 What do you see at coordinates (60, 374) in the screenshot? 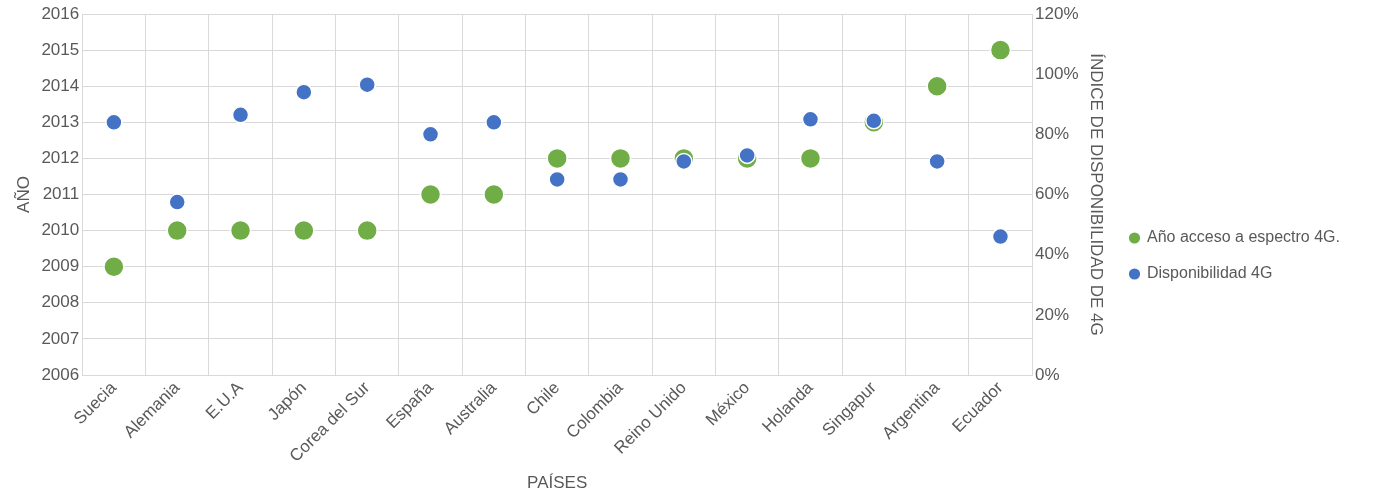
I see `y-tick-label: 2006` at bounding box center [60, 374].